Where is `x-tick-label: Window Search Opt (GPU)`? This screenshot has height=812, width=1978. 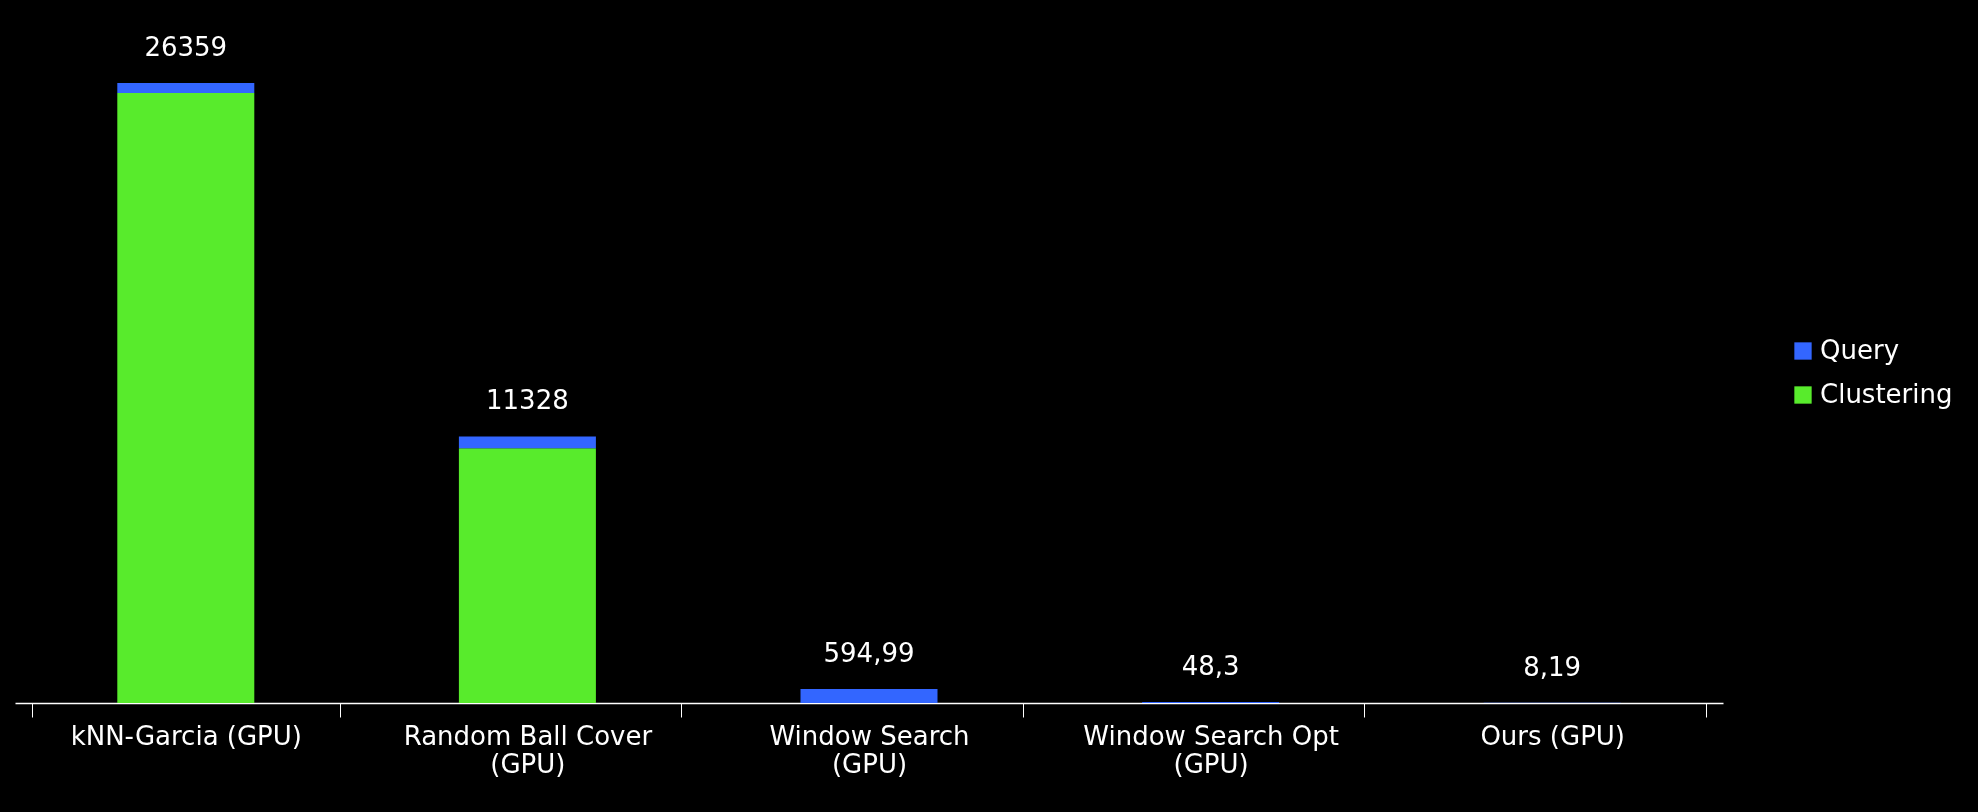 x-tick-label: Window Search Opt (GPU) is located at coordinates (1211, 749).